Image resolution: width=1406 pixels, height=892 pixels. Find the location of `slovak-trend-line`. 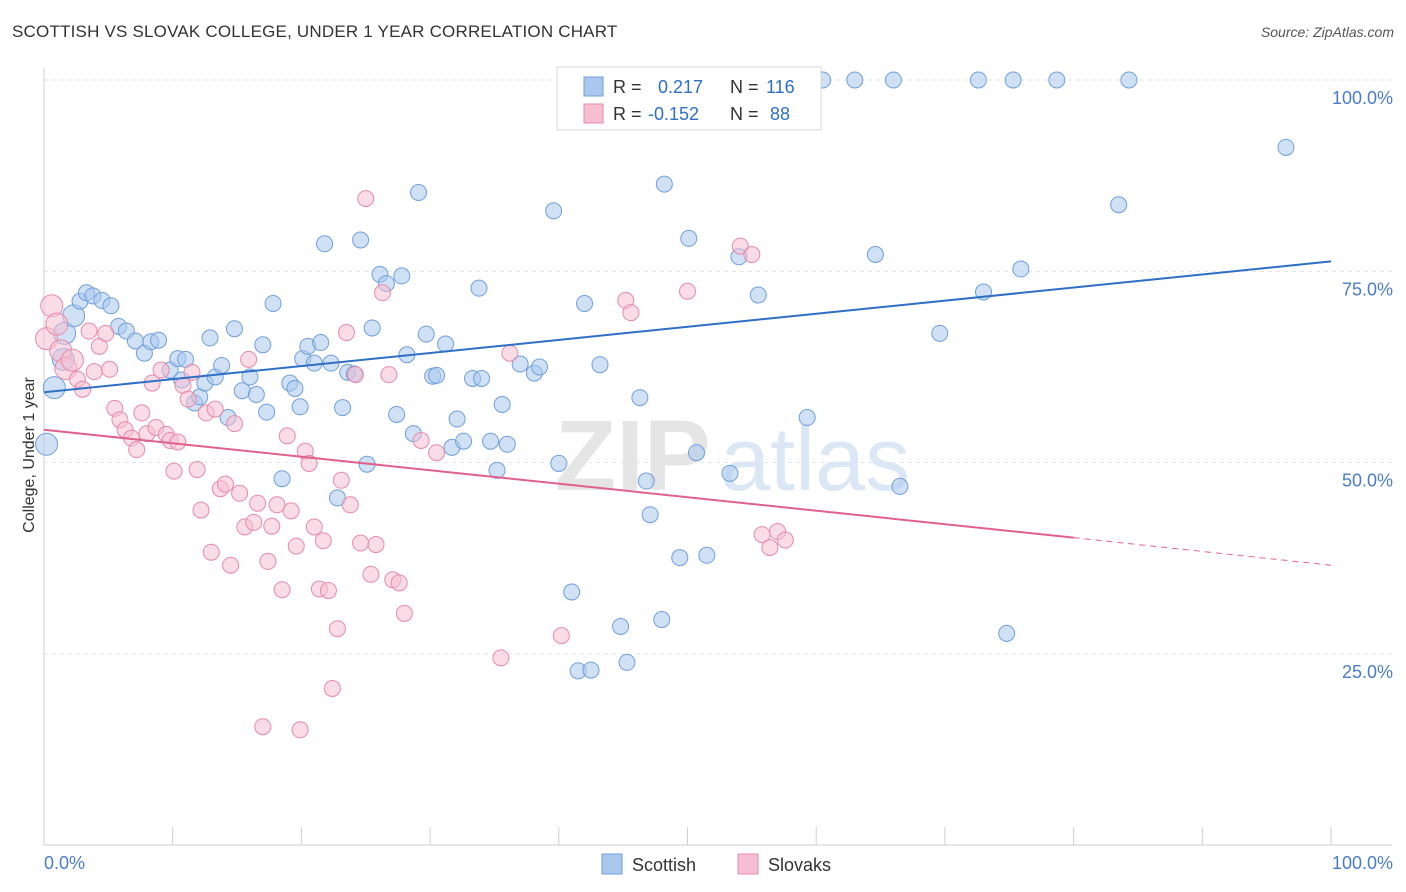

slovak-trend-line is located at coordinates (558, 483).